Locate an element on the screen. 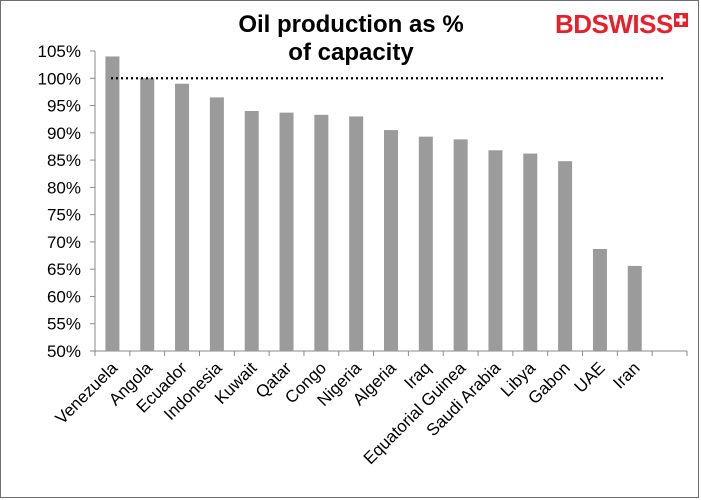 Image resolution: width=701 pixels, height=500 pixels. bar-nigeria is located at coordinates (356, 233).